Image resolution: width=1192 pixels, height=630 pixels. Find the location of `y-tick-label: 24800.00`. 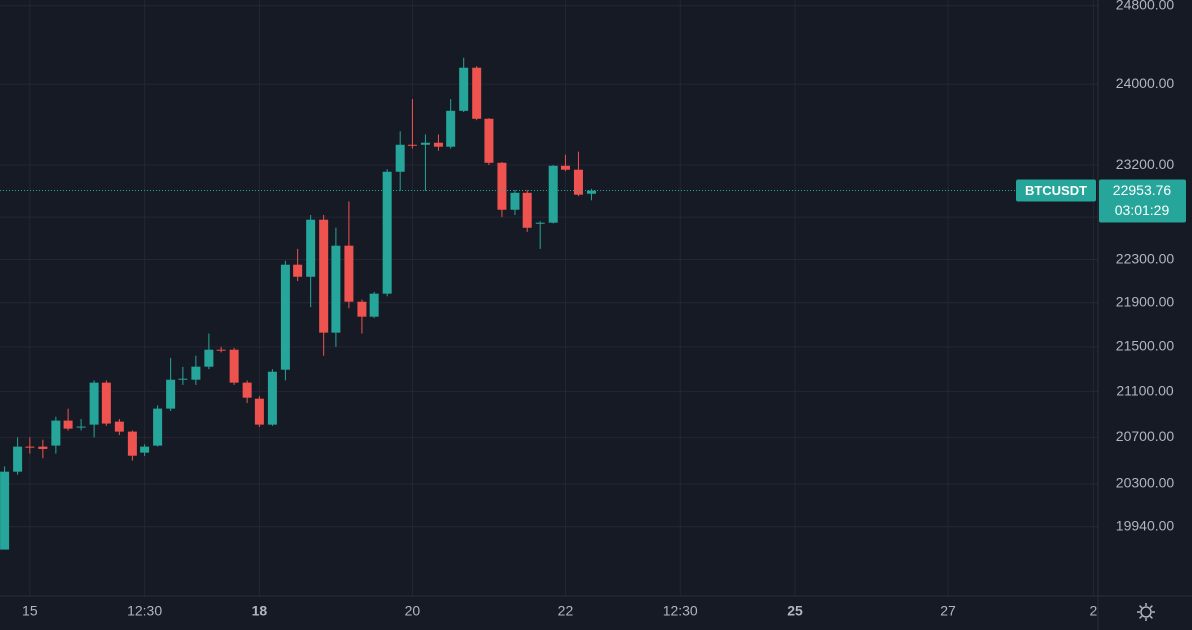

y-tick-label: 24800.00 is located at coordinates (1145, 6).